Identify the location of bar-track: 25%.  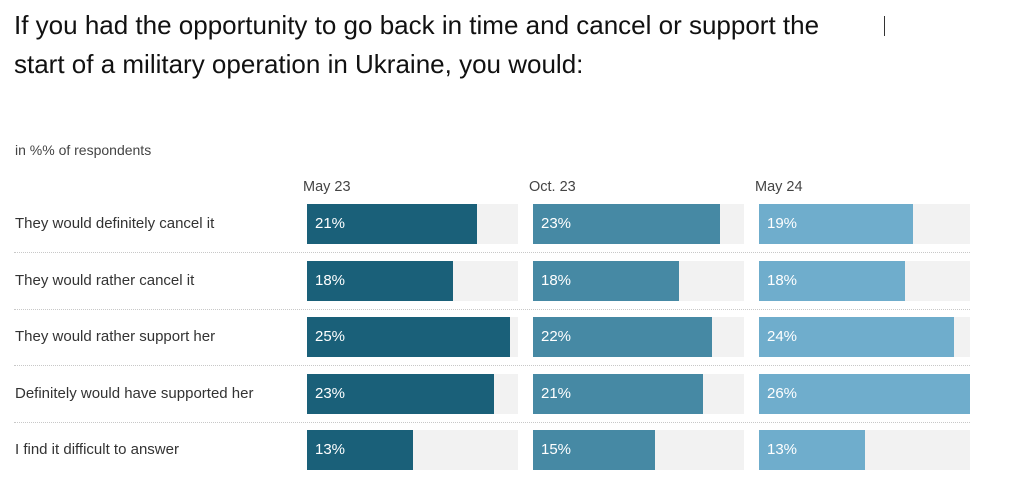
(412, 337).